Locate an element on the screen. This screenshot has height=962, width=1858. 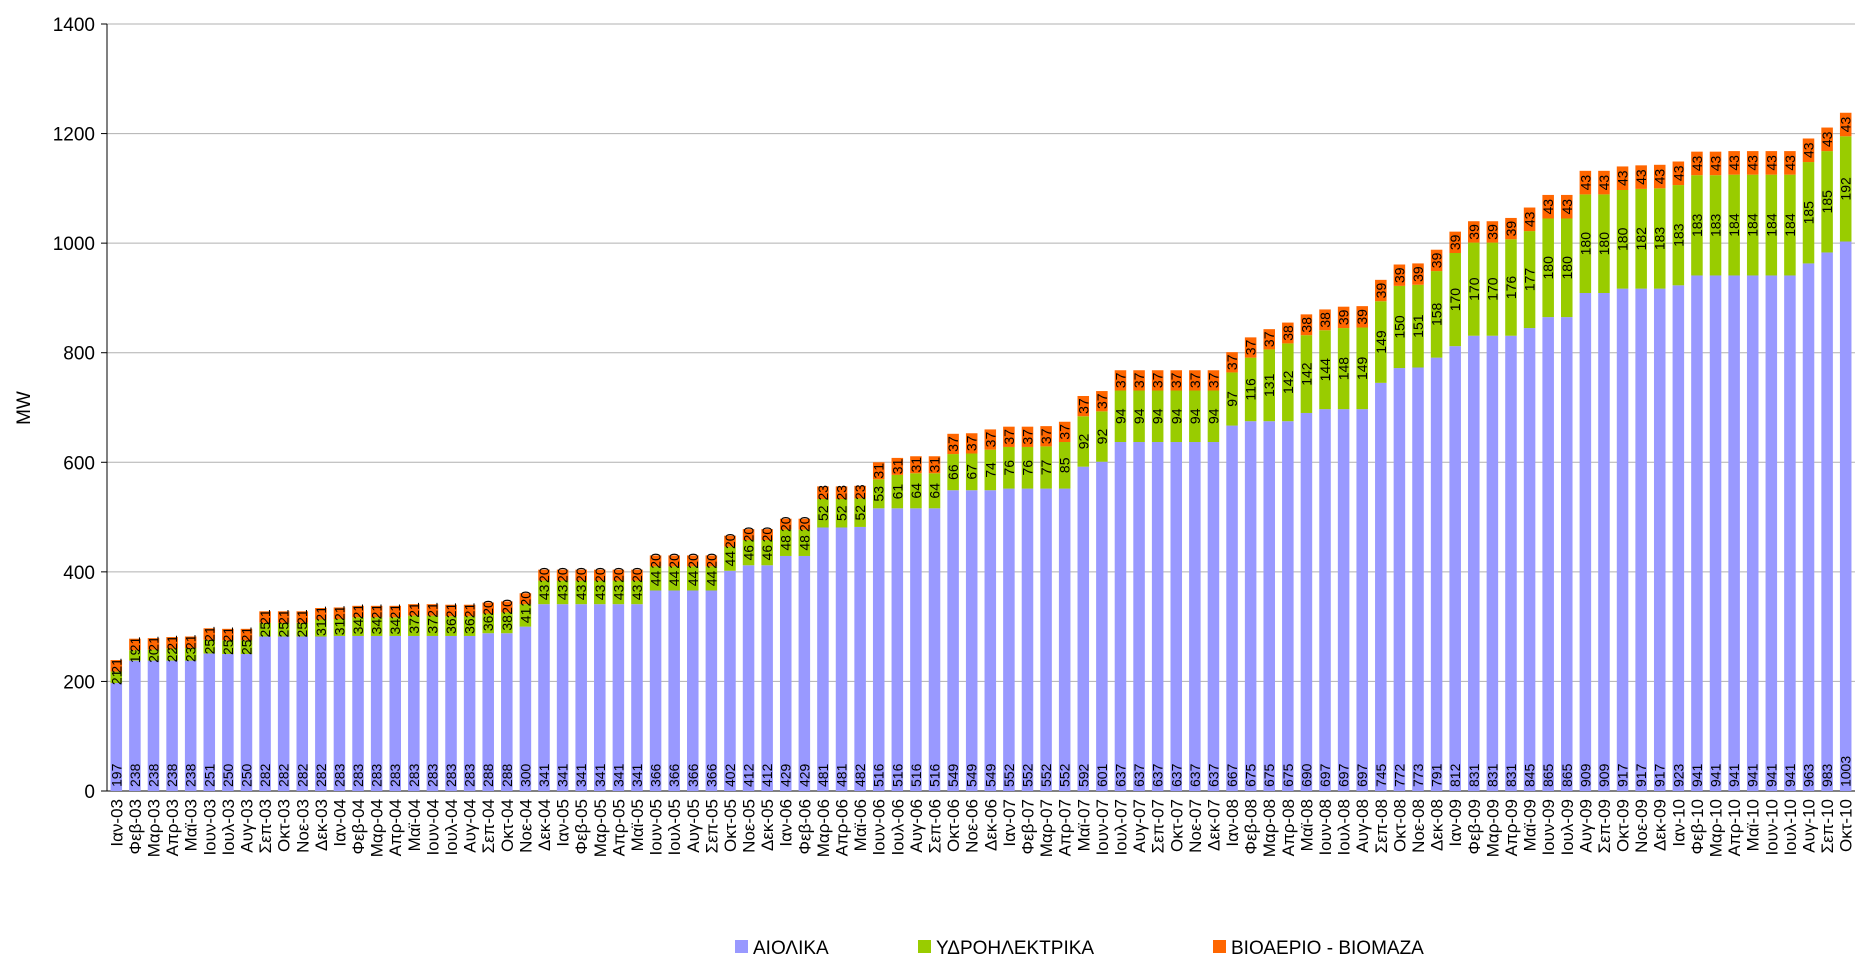
data-label: 170 is located at coordinates (1492, 289).